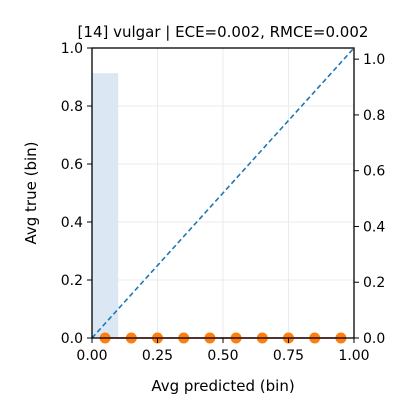  What do you see at coordinates (76, 194) in the screenshot?
I see `y-axis-ticks: 0.0 0.2 0.4 0.6 0.8 1.0` at bounding box center [76, 194].